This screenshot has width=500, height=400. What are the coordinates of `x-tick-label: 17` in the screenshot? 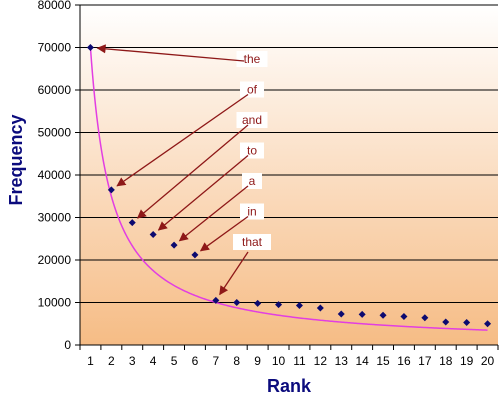 It's located at (425, 361).